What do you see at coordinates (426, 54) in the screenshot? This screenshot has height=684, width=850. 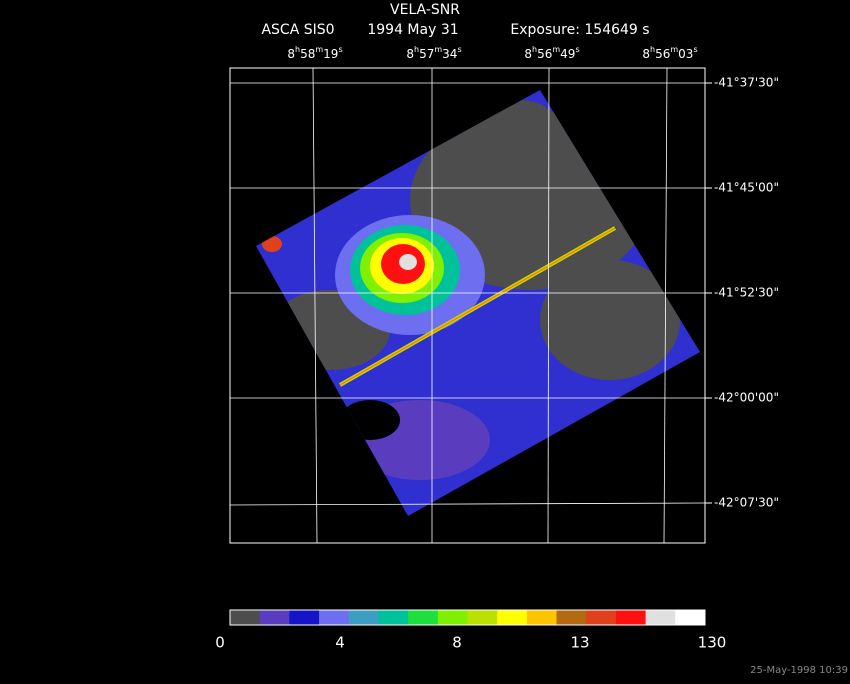 I see `ra-value: 57` at bounding box center [426, 54].